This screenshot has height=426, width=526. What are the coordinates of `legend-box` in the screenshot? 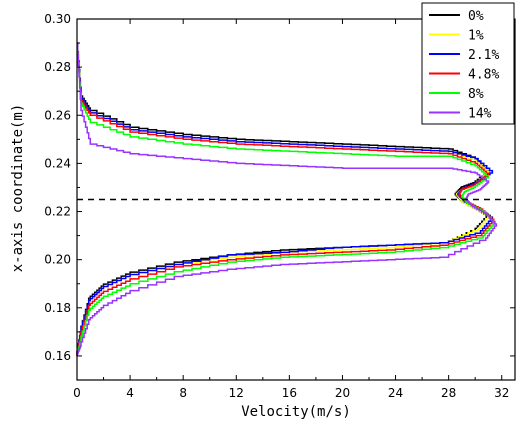 It's located at (468, 63).